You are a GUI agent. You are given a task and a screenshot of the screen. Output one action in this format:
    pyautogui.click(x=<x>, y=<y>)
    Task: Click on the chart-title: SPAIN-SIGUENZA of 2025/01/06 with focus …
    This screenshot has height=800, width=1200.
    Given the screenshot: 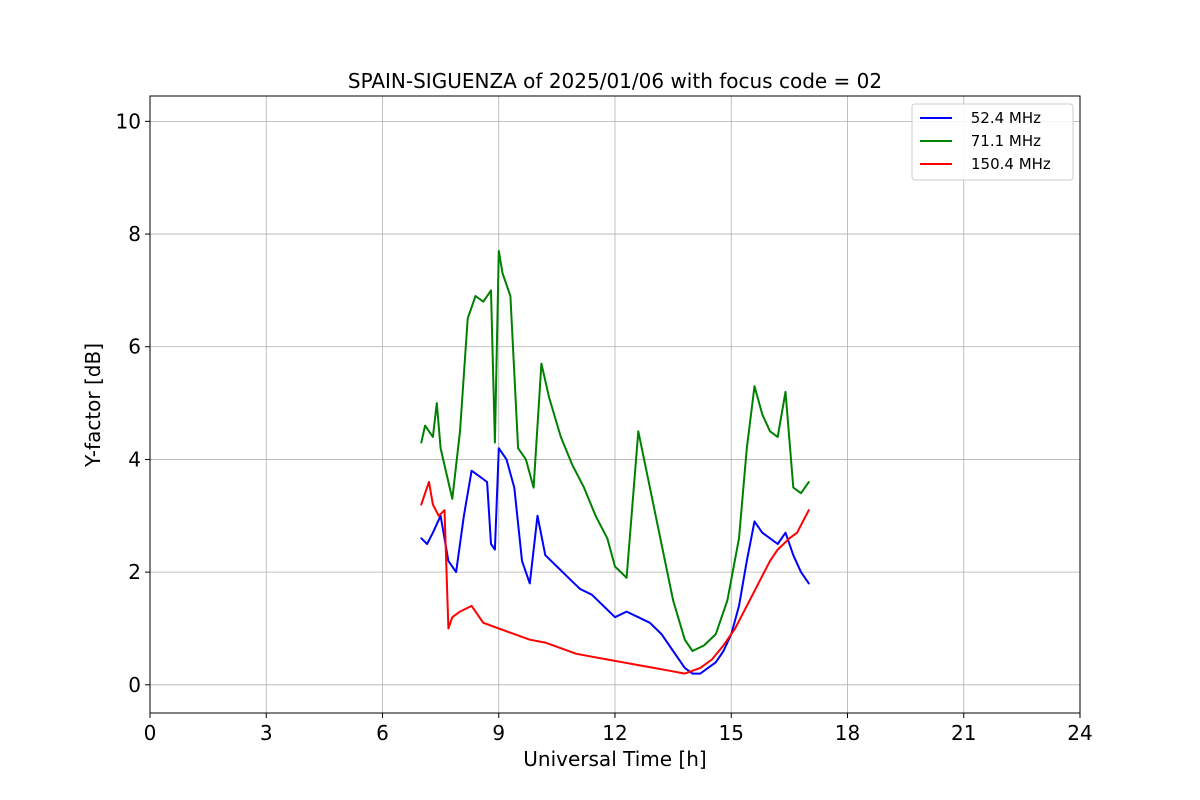 What is the action you would take?
    pyautogui.click(x=615, y=81)
    